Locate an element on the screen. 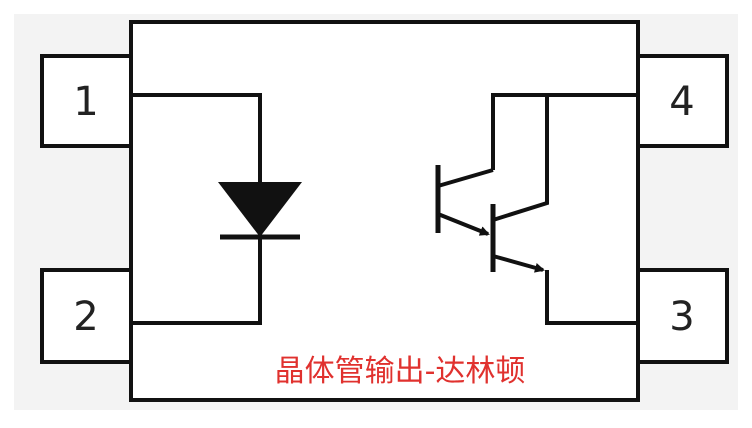 The image size is (752, 428). pin-1-label: 1 is located at coordinates (85, 102).